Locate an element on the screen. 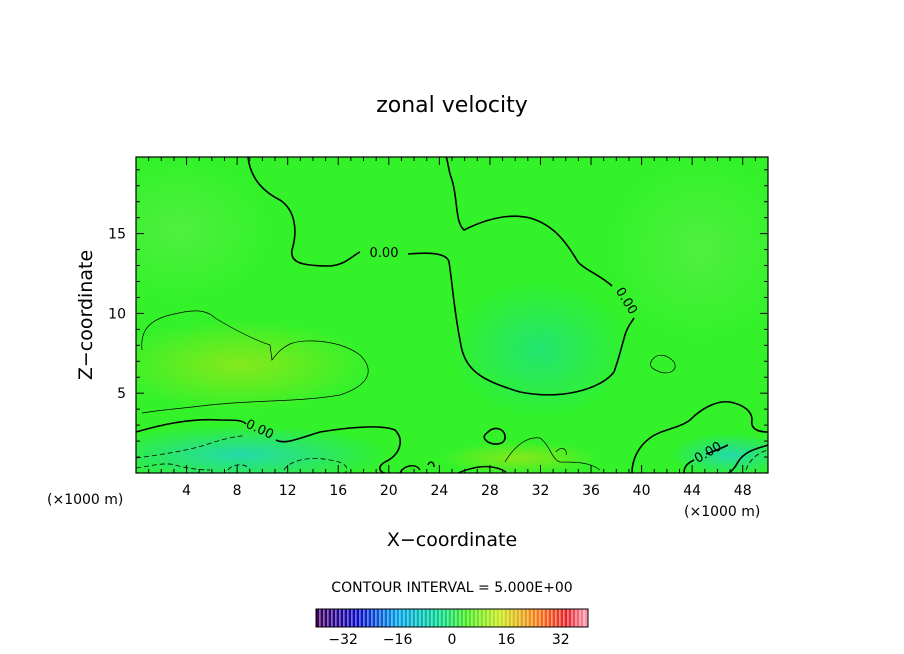  x-tick-label: 44 is located at coordinates (692, 491).